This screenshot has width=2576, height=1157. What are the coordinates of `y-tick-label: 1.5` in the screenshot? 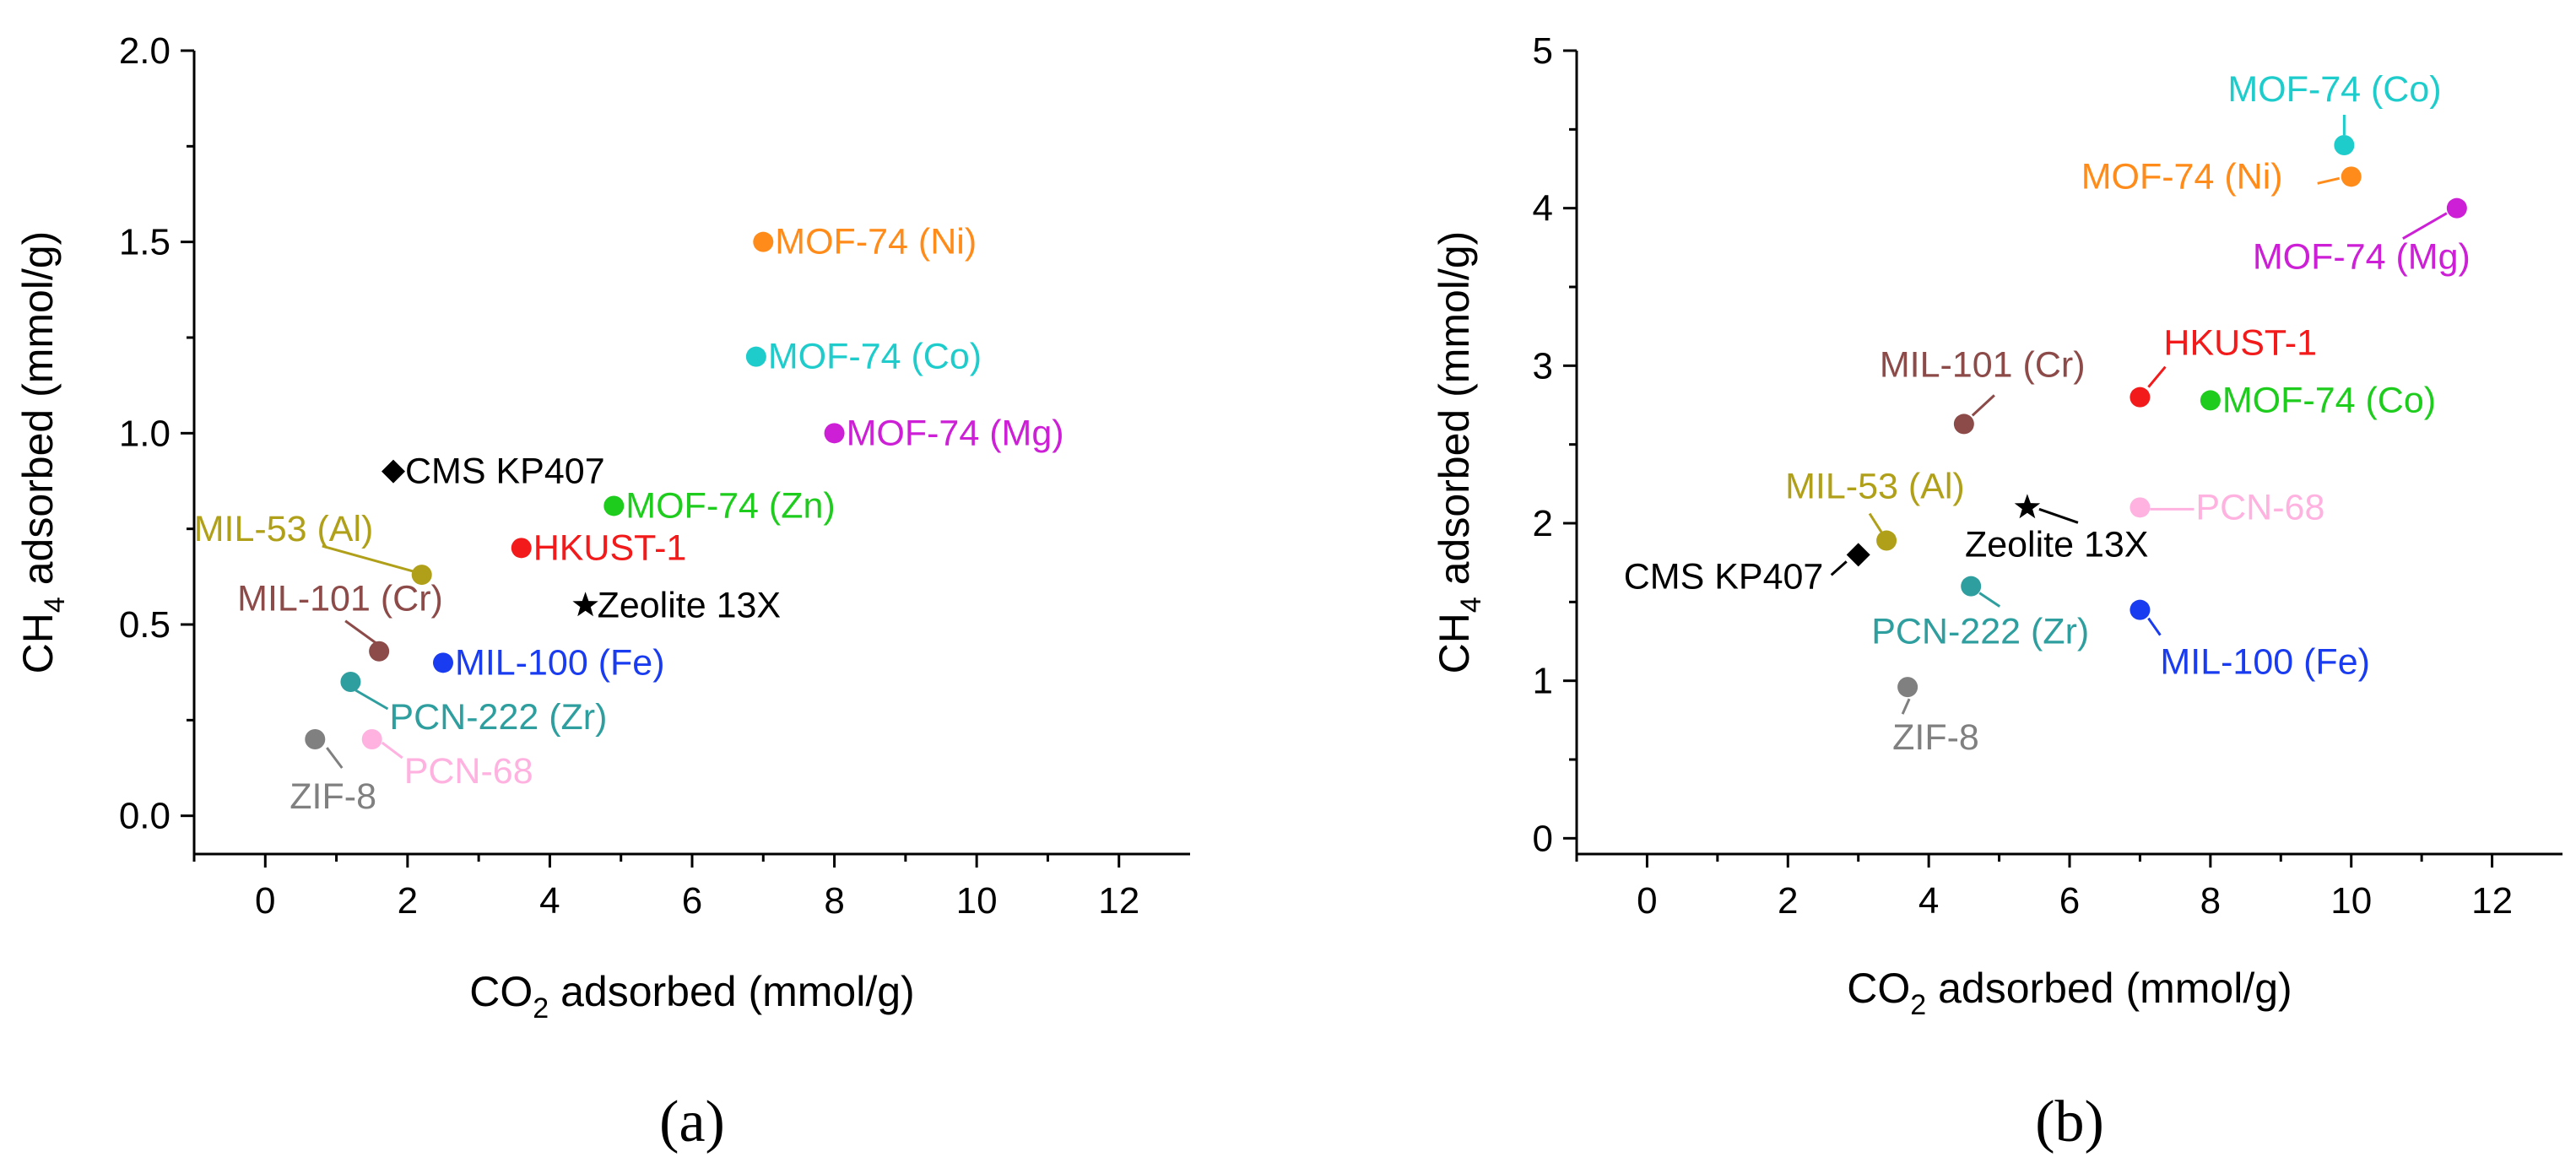 It's located at (144, 242).